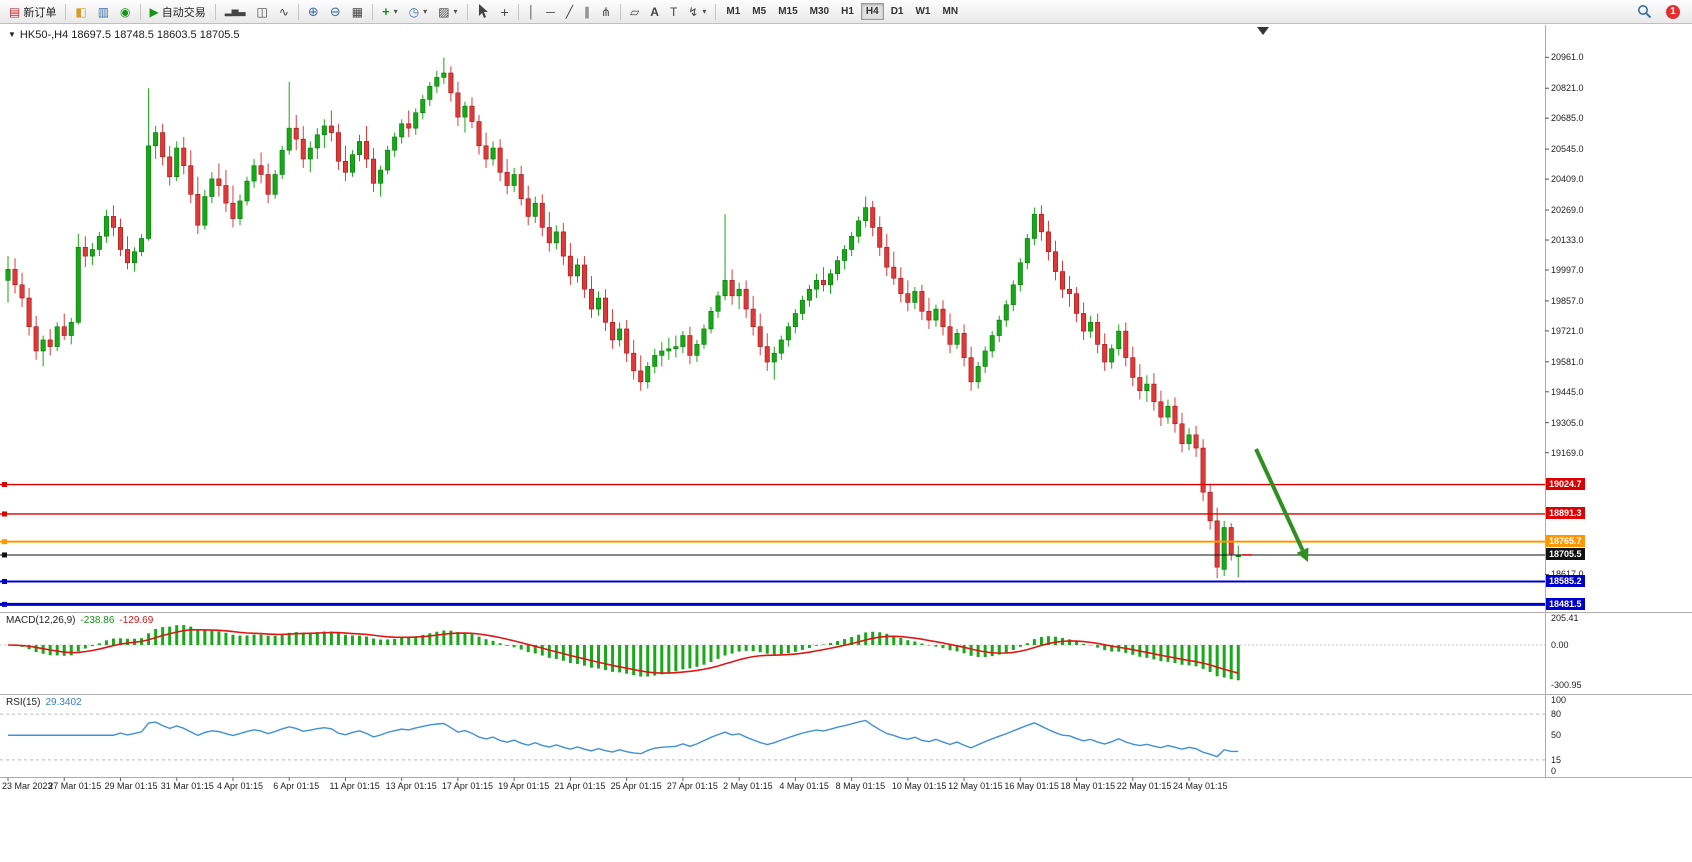  I want to click on candlestick-chart-button: ◫, so click(262, 12).